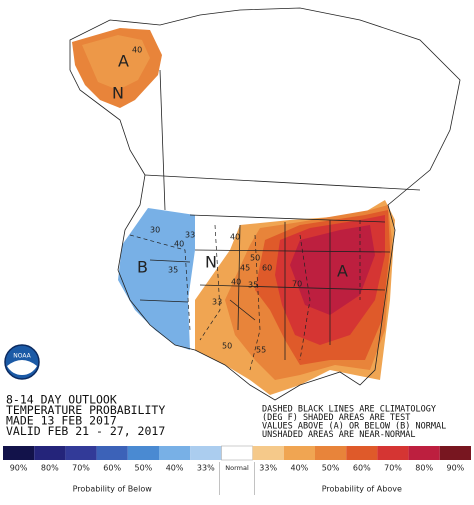 The image size is (474, 505). I want to click on map-label: 45, so click(245, 268).